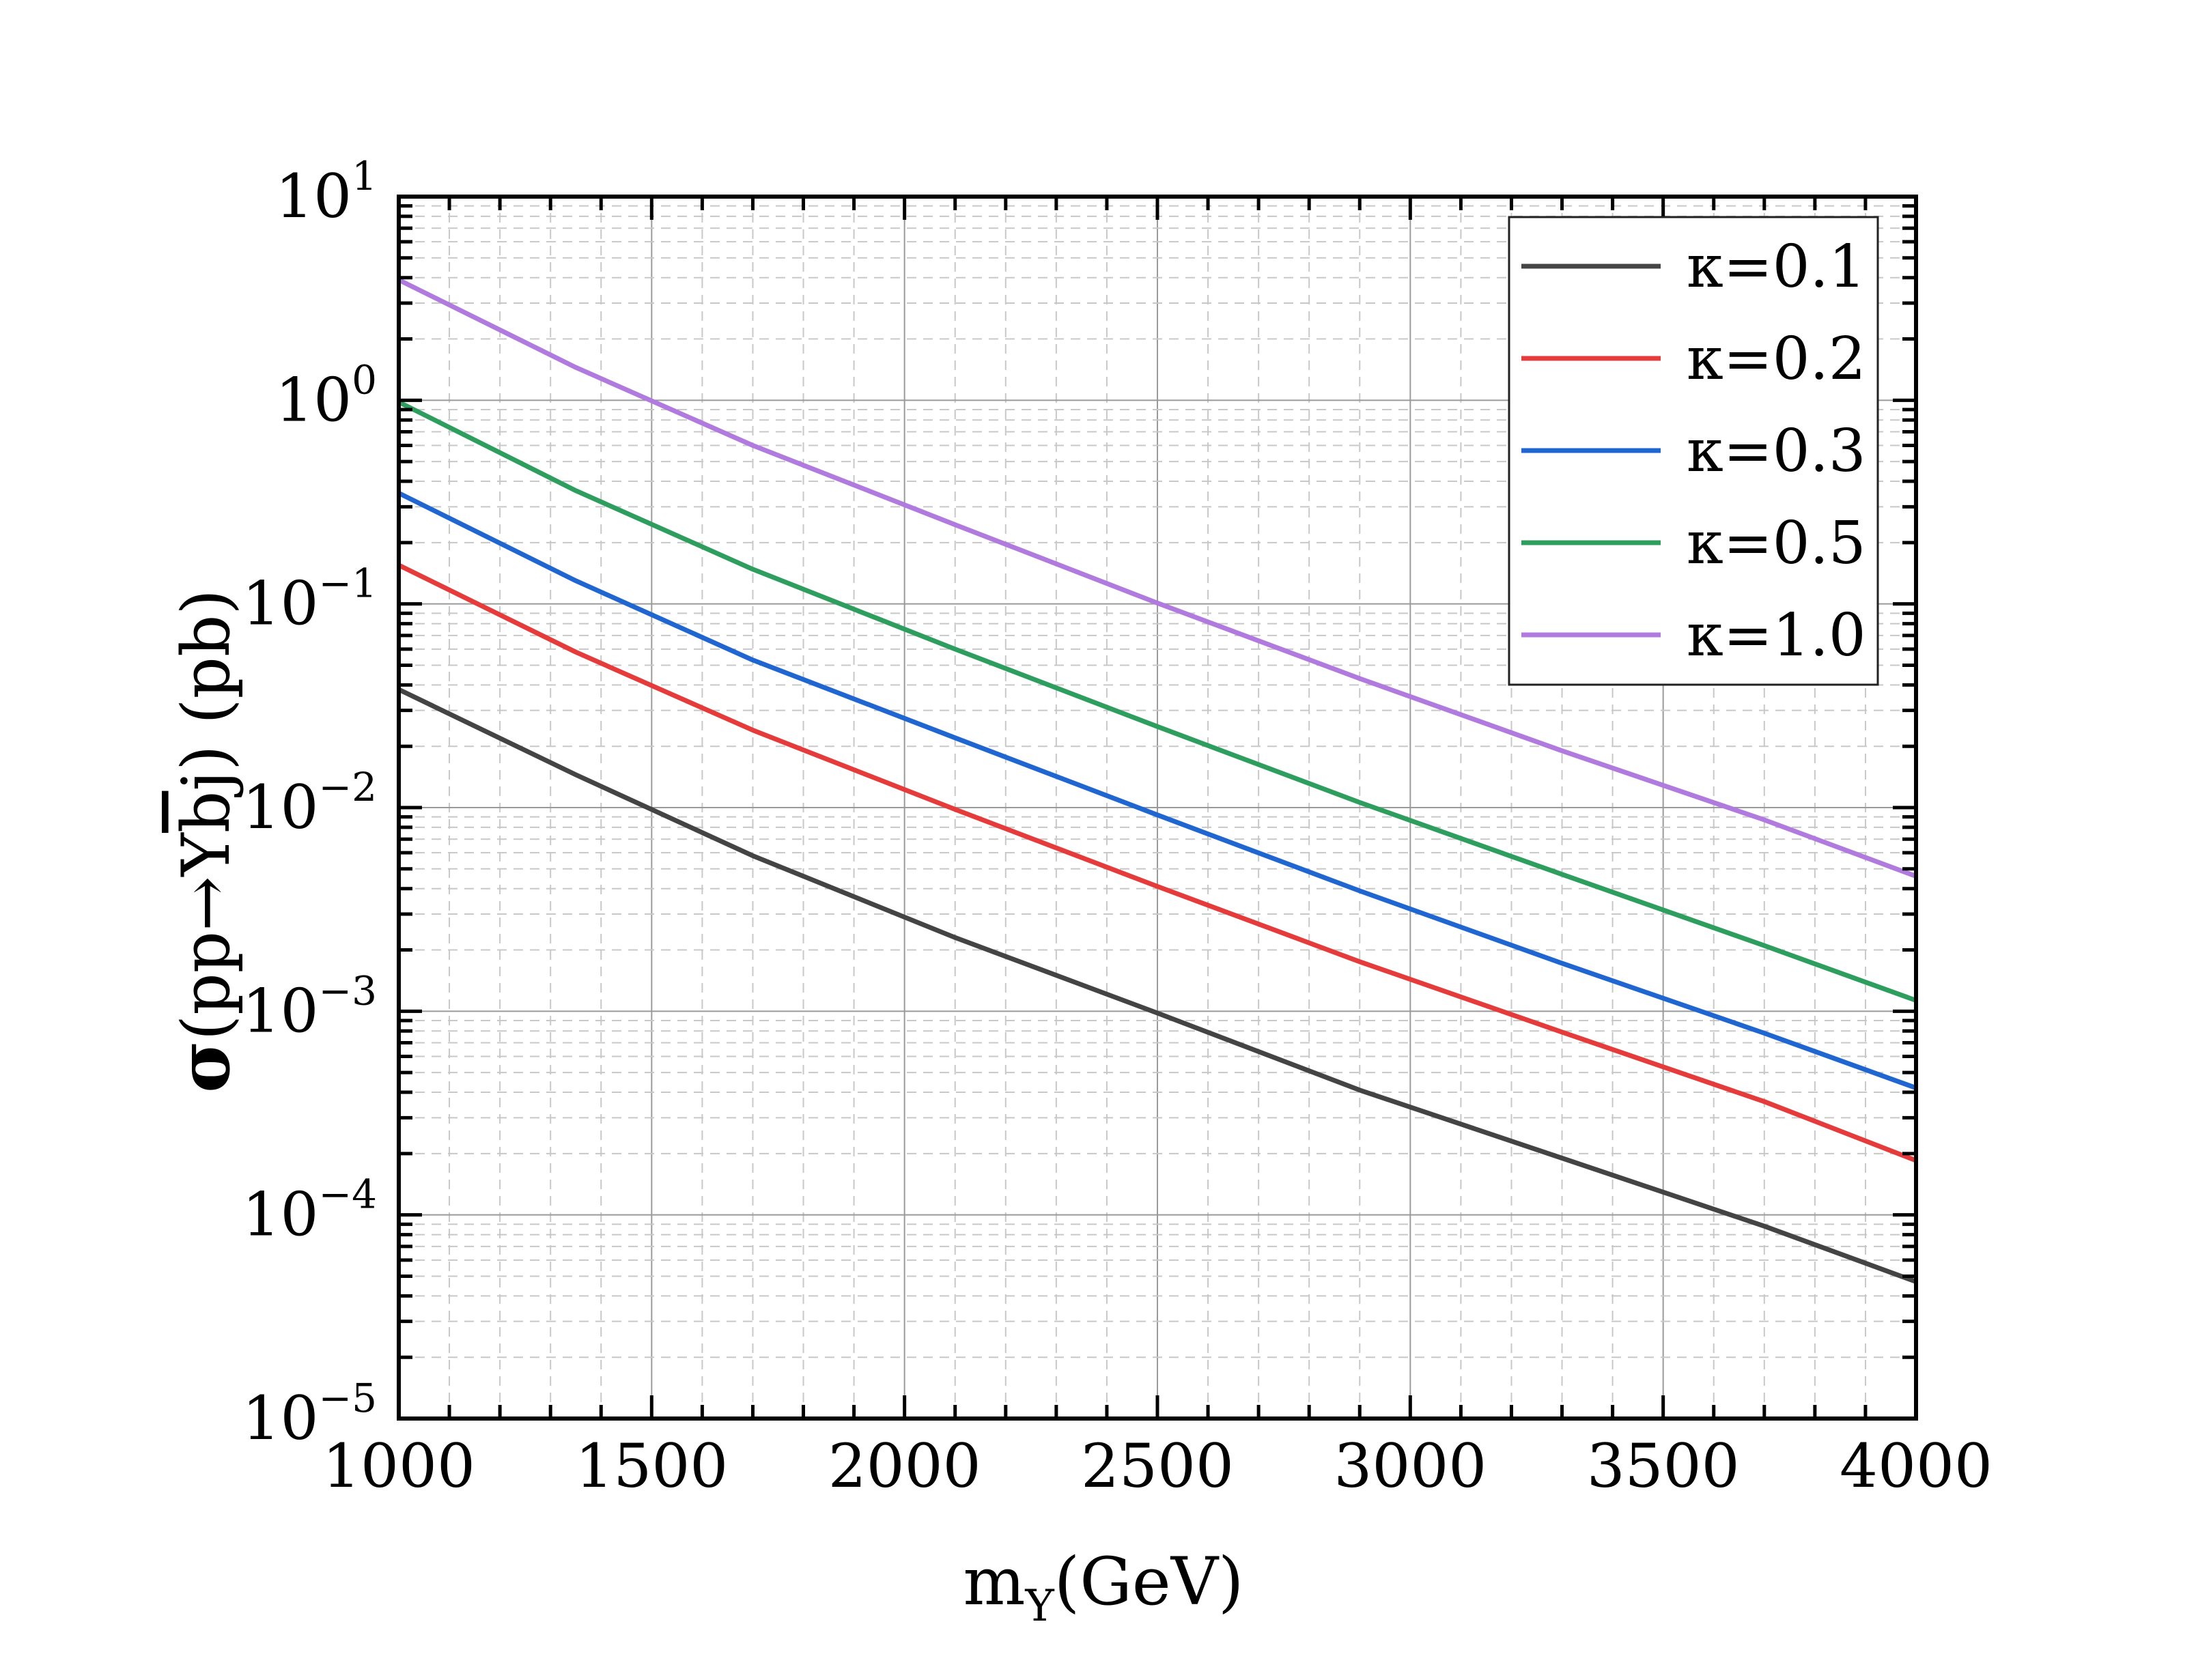  I want to click on x-tick-labels: 1000 1500 2000 2500 3000 3500 4000, so click(1157, 1466).